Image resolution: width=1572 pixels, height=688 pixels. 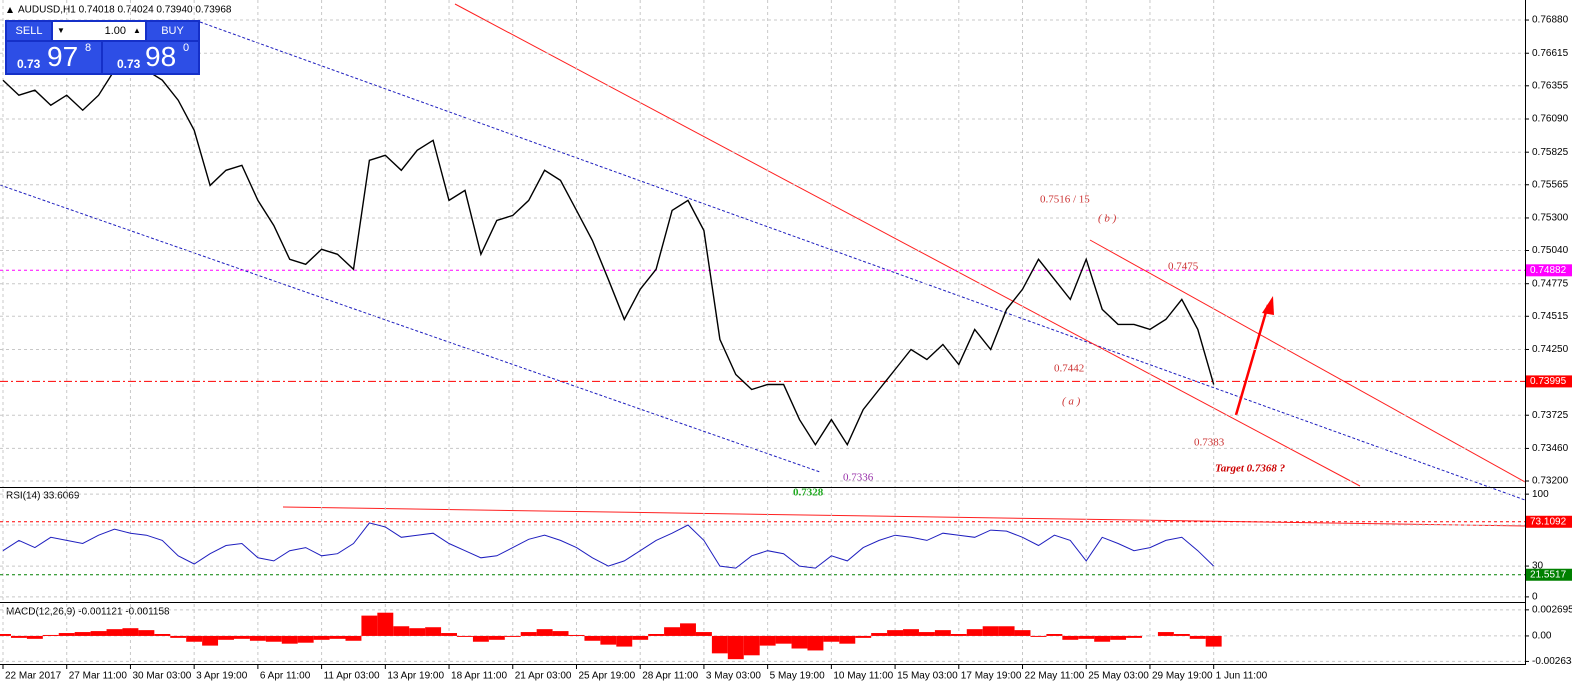 What do you see at coordinates (1548, 521) in the screenshot?
I see `level-label: 73.1092` at bounding box center [1548, 521].